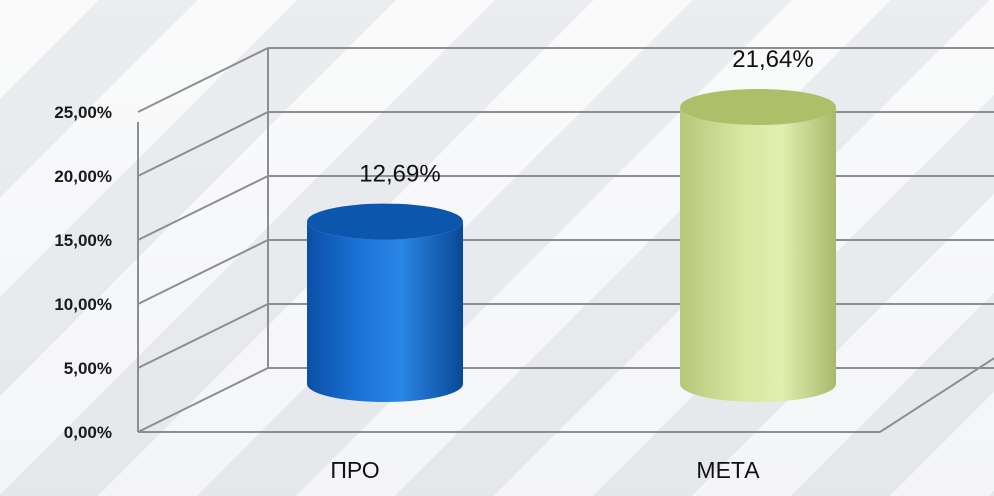  What do you see at coordinates (83, 272) in the screenshot?
I see `y-axis-ticks: 0,00% 5,00% 10,00% 15,00% 20,00% 25,00%` at bounding box center [83, 272].